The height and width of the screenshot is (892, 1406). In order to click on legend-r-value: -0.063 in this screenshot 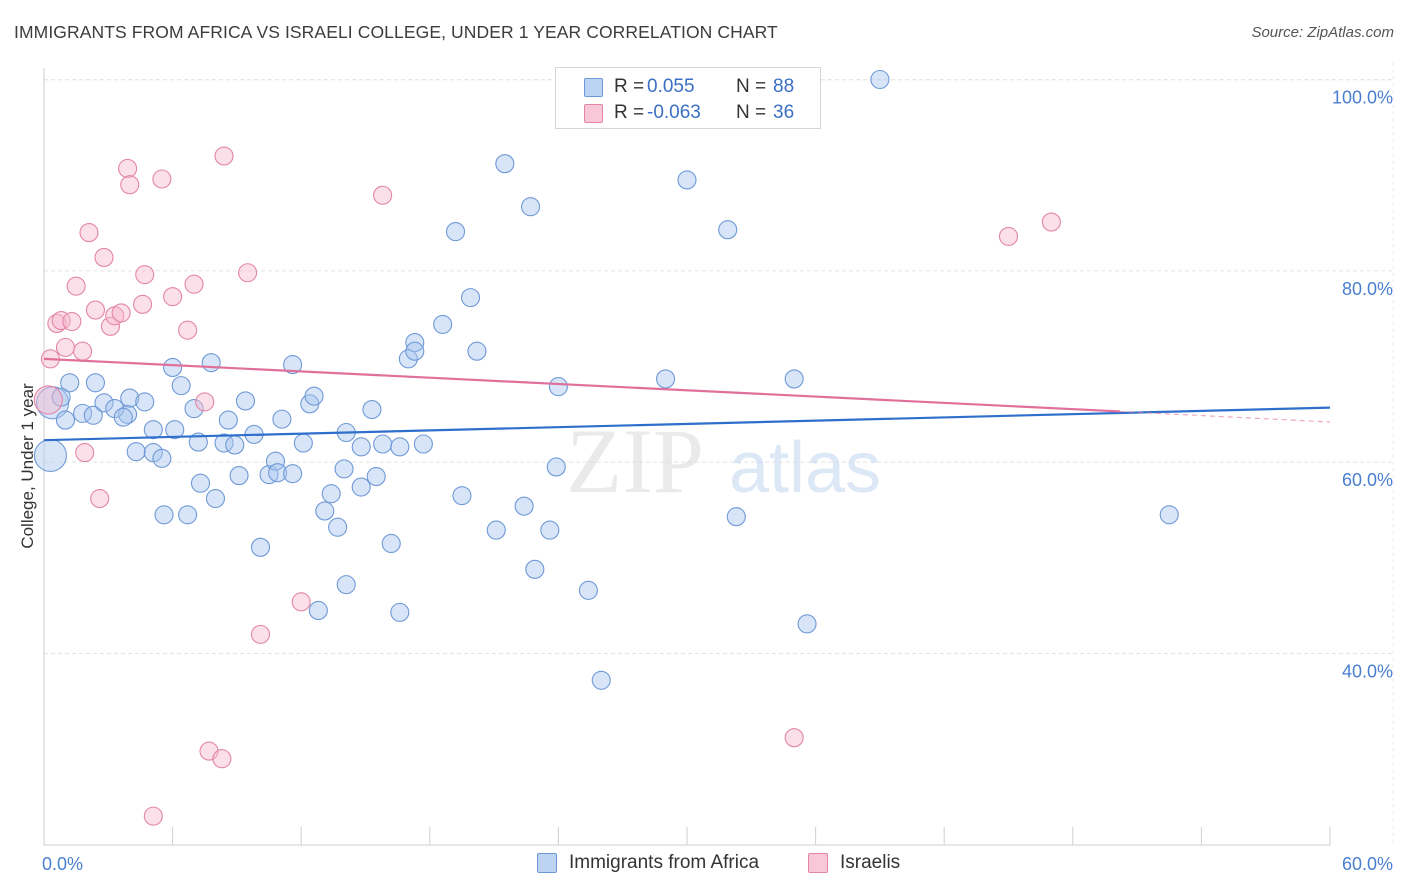, I will do `click(674, 112)`.